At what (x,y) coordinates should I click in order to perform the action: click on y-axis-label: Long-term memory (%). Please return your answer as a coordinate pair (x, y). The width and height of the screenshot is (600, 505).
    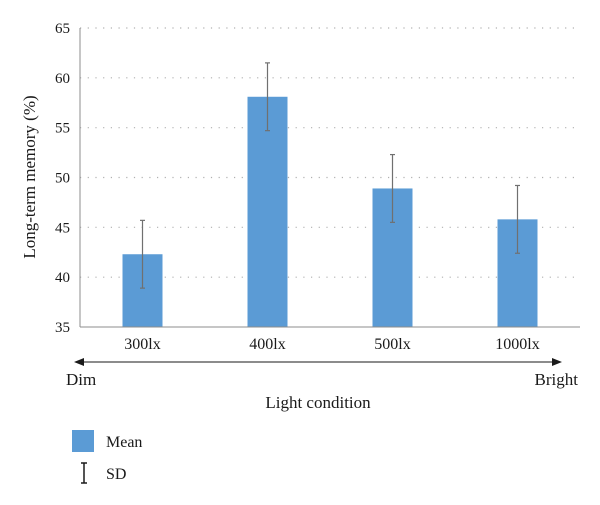
    Looking at the image, I should click on (29, 176).